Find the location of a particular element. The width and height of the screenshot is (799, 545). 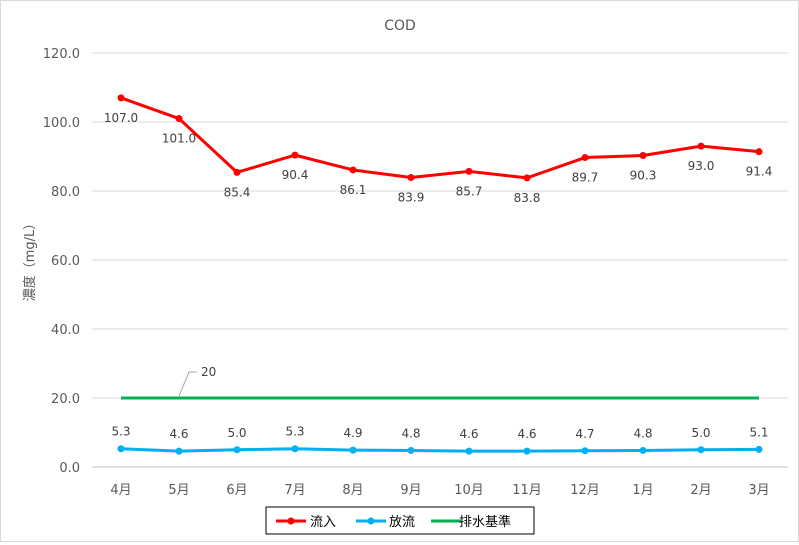

x-tick-label: 12月 is located at coordinates (585, 490).